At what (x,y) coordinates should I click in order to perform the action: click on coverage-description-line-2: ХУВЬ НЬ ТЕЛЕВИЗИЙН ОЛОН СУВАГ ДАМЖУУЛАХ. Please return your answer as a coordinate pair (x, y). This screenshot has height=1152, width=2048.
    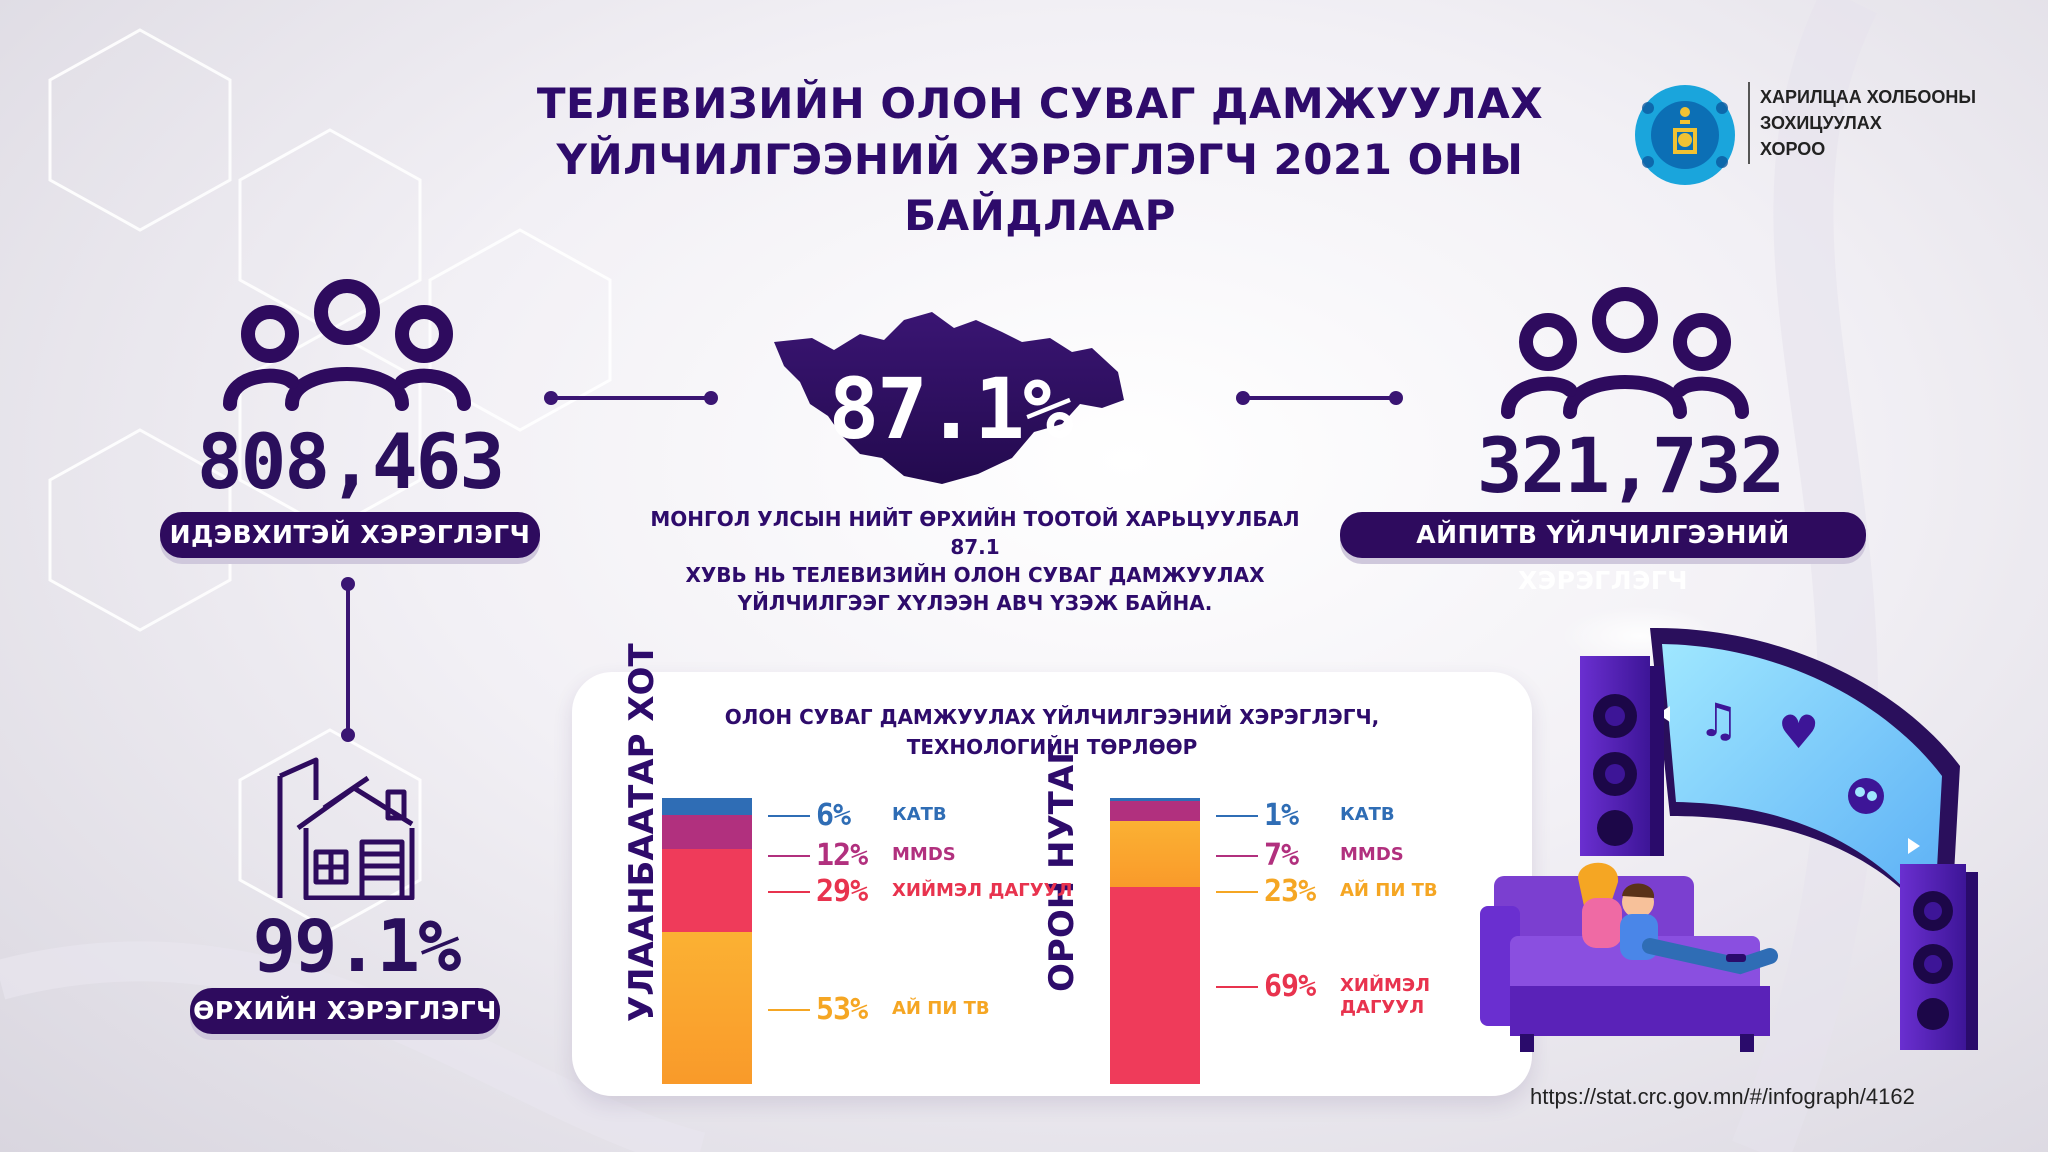
    Looking at the image, I should click on (975, 575).